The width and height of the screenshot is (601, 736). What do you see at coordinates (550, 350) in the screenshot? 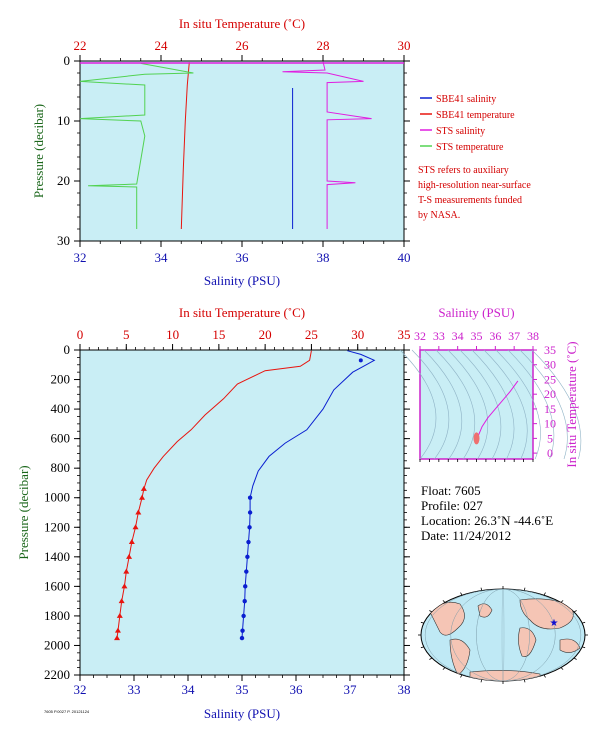
I see `ts-temperature-tick-label: 35` at bounding box center [550, 350].